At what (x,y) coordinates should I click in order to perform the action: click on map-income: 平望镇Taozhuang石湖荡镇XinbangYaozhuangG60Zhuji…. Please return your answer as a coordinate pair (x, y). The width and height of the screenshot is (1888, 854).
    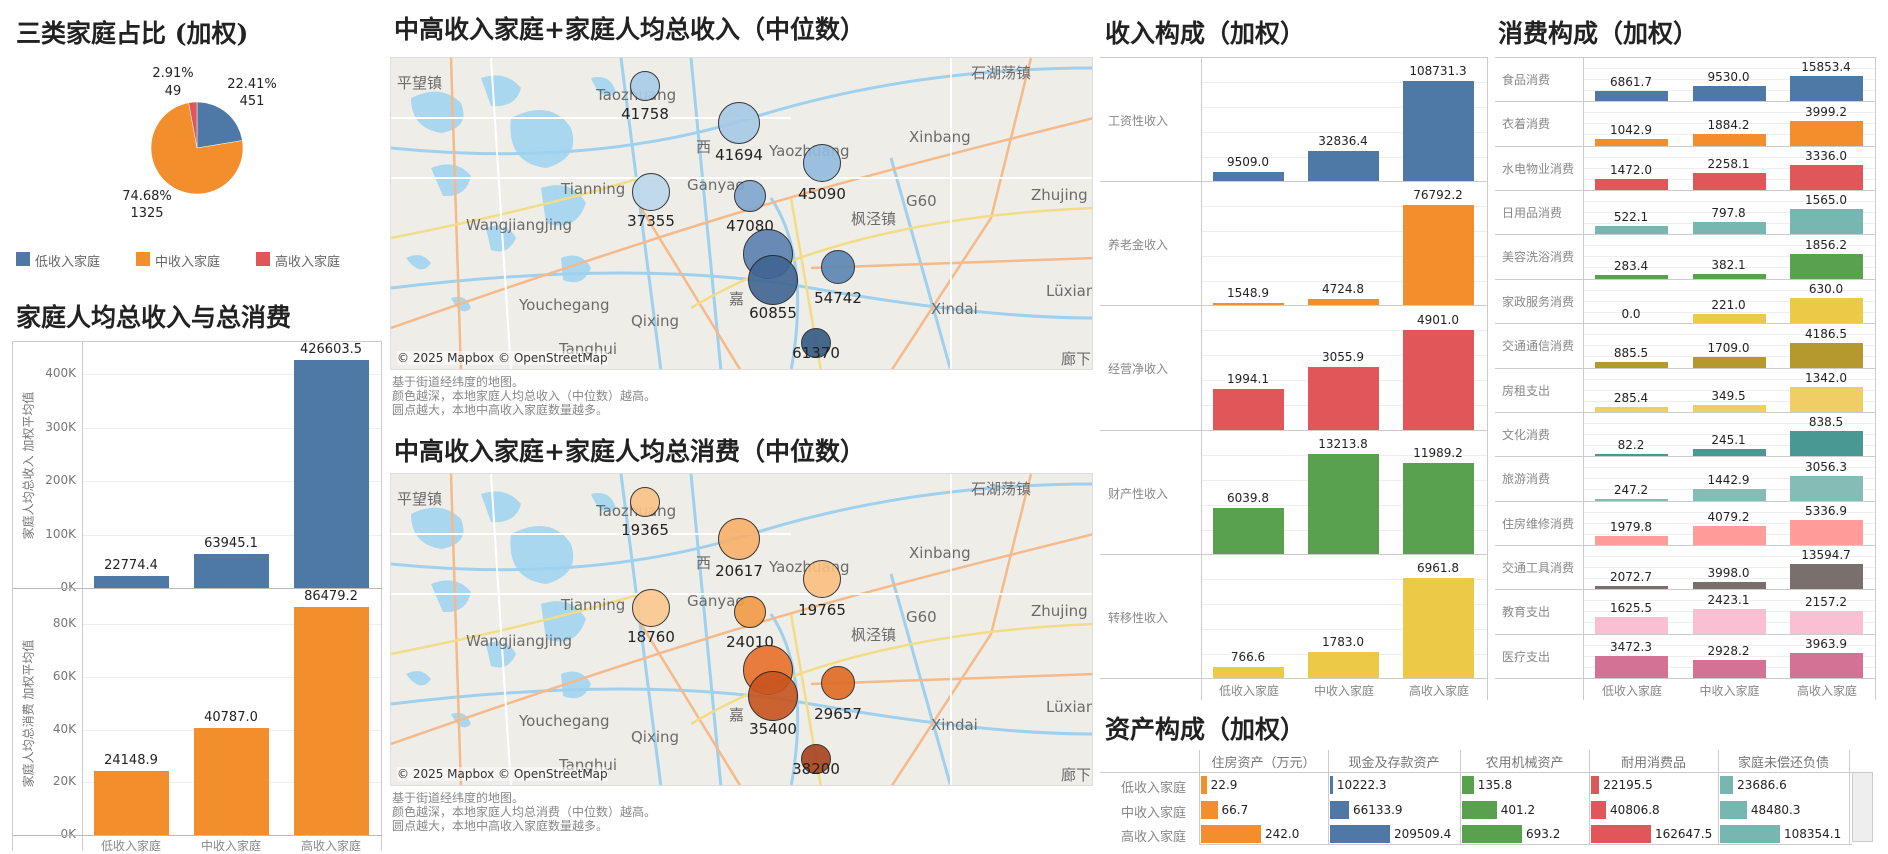
    Looking at the image, I should click on (741, 213).